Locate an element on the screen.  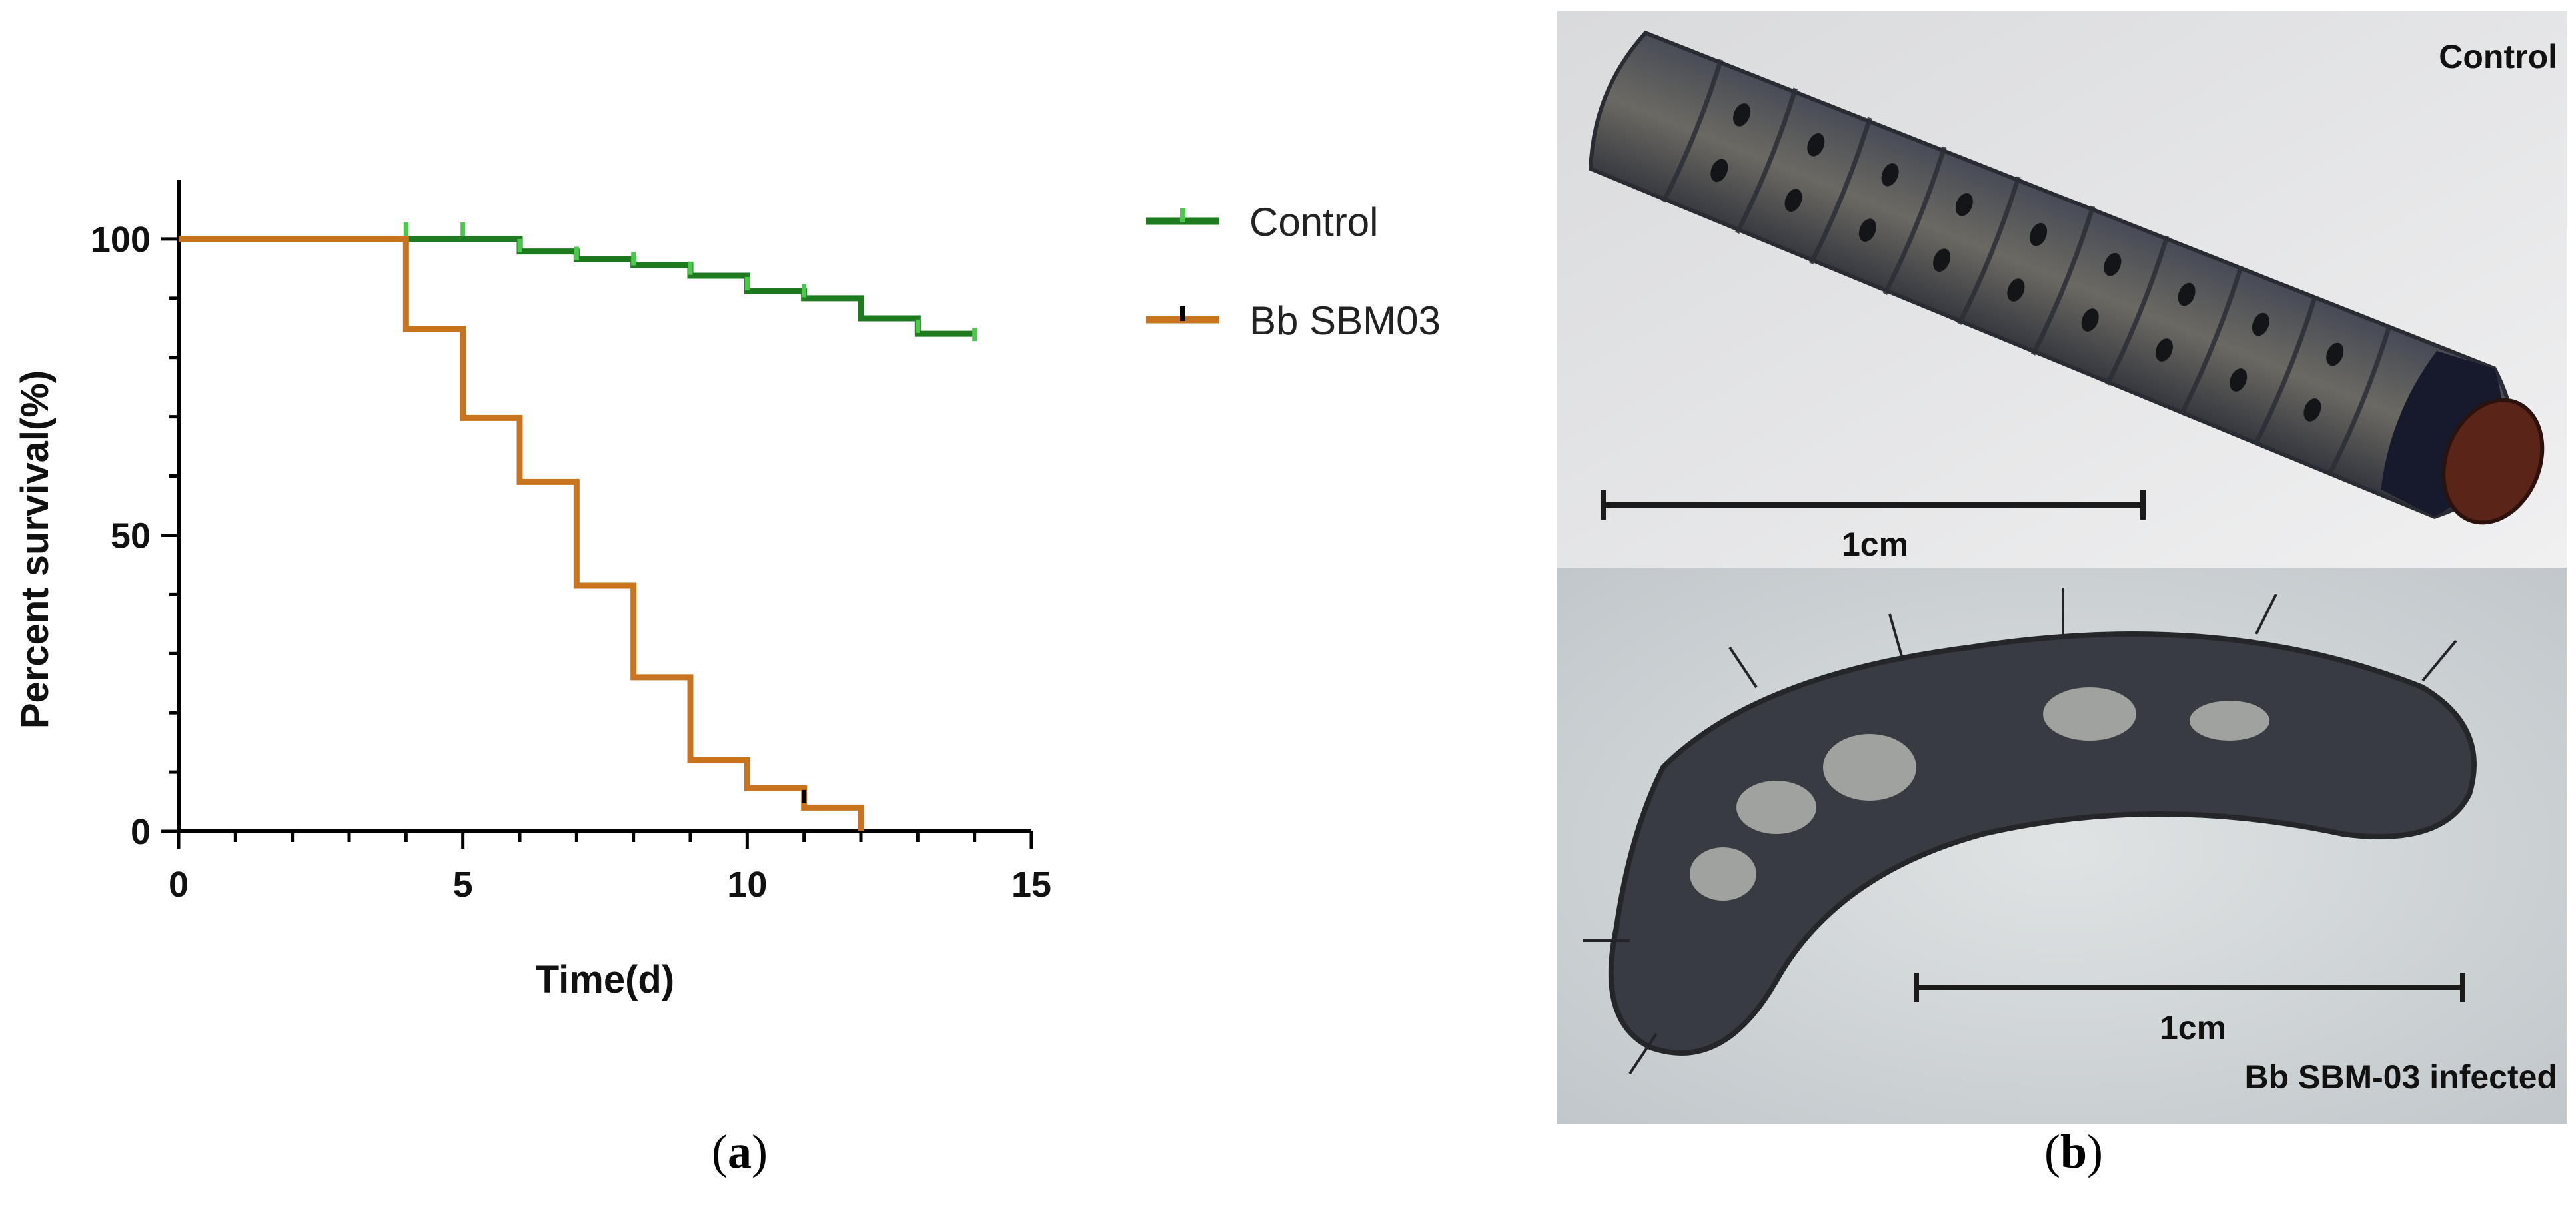
x-tick-label: 0 is located at coordinates (179, 885).